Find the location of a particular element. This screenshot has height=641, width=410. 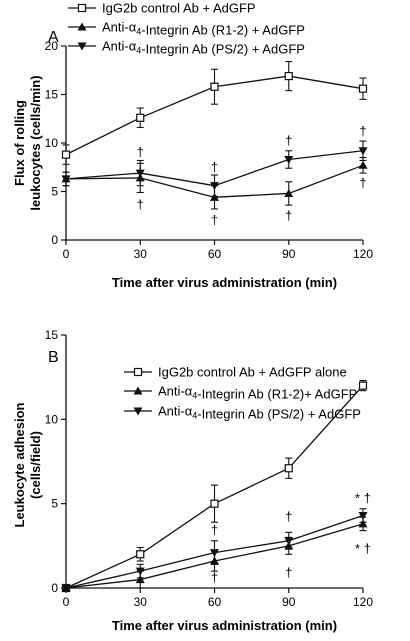

y-tick-label: 20 is located at coordinates (52, 46).